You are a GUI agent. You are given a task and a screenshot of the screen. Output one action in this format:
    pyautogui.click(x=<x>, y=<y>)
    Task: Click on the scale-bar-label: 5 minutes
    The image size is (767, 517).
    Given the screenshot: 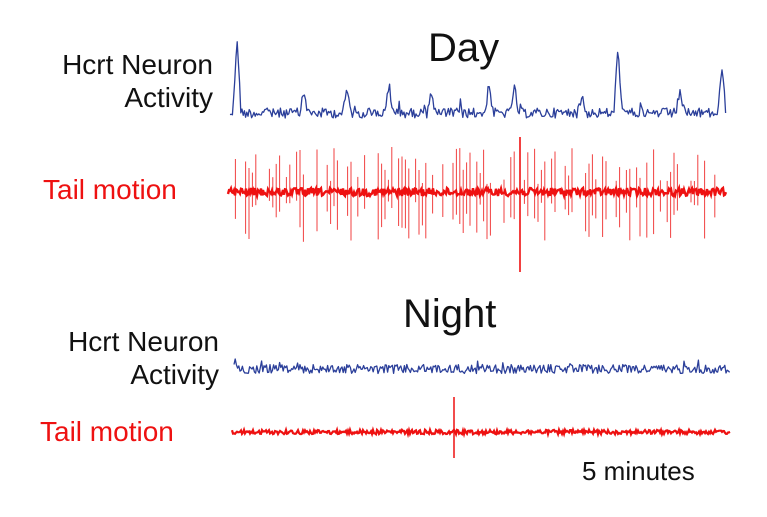 What is the action you would take?
    pyautogui.click(x=638, y=471)
    